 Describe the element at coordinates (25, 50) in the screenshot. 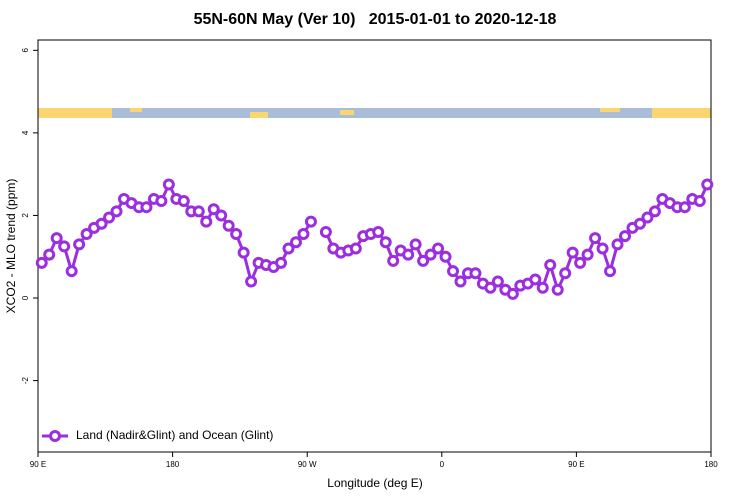

I see `y-tick-label: 6` at that location.